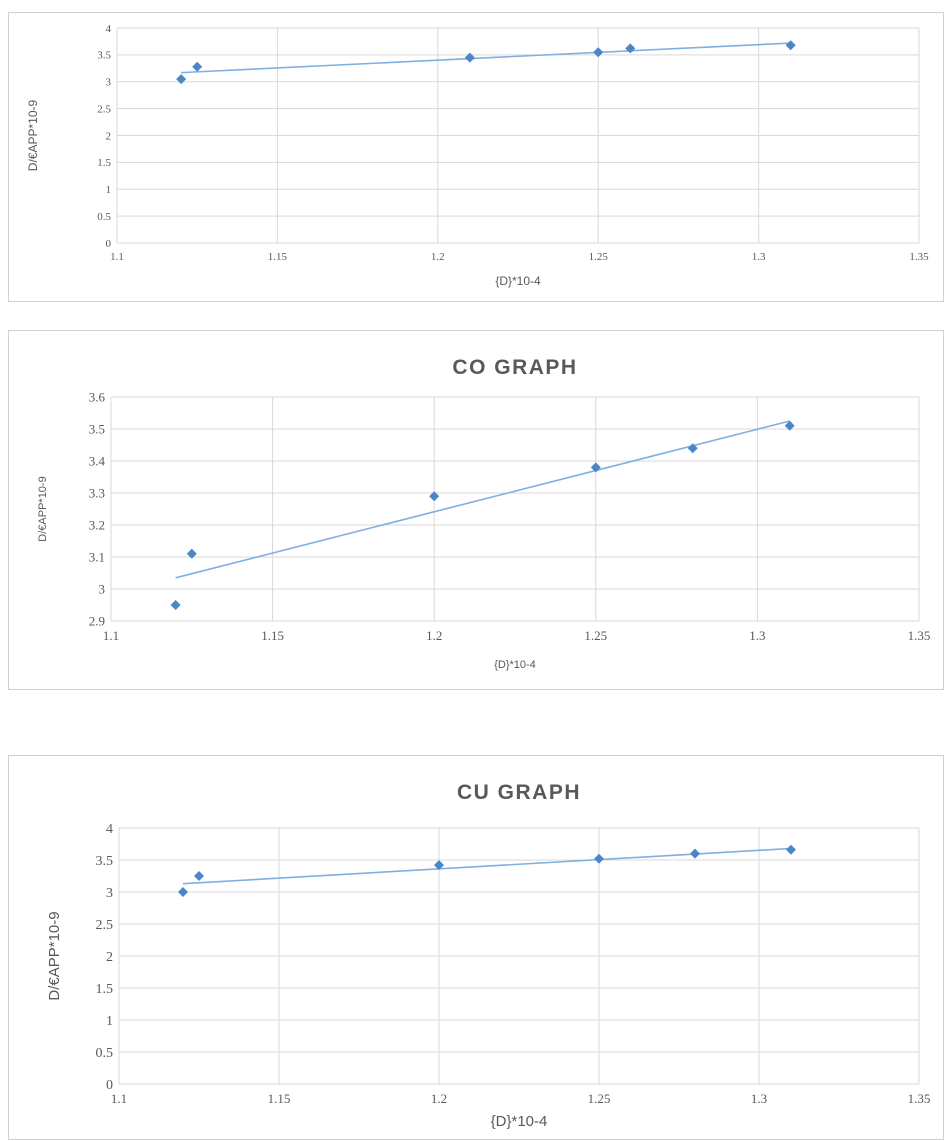  What do you see at coordinates (434, 635) in the screenshot?
I see `chart-co-x-tick-label: 1.2` at bounding box center [434, 635].